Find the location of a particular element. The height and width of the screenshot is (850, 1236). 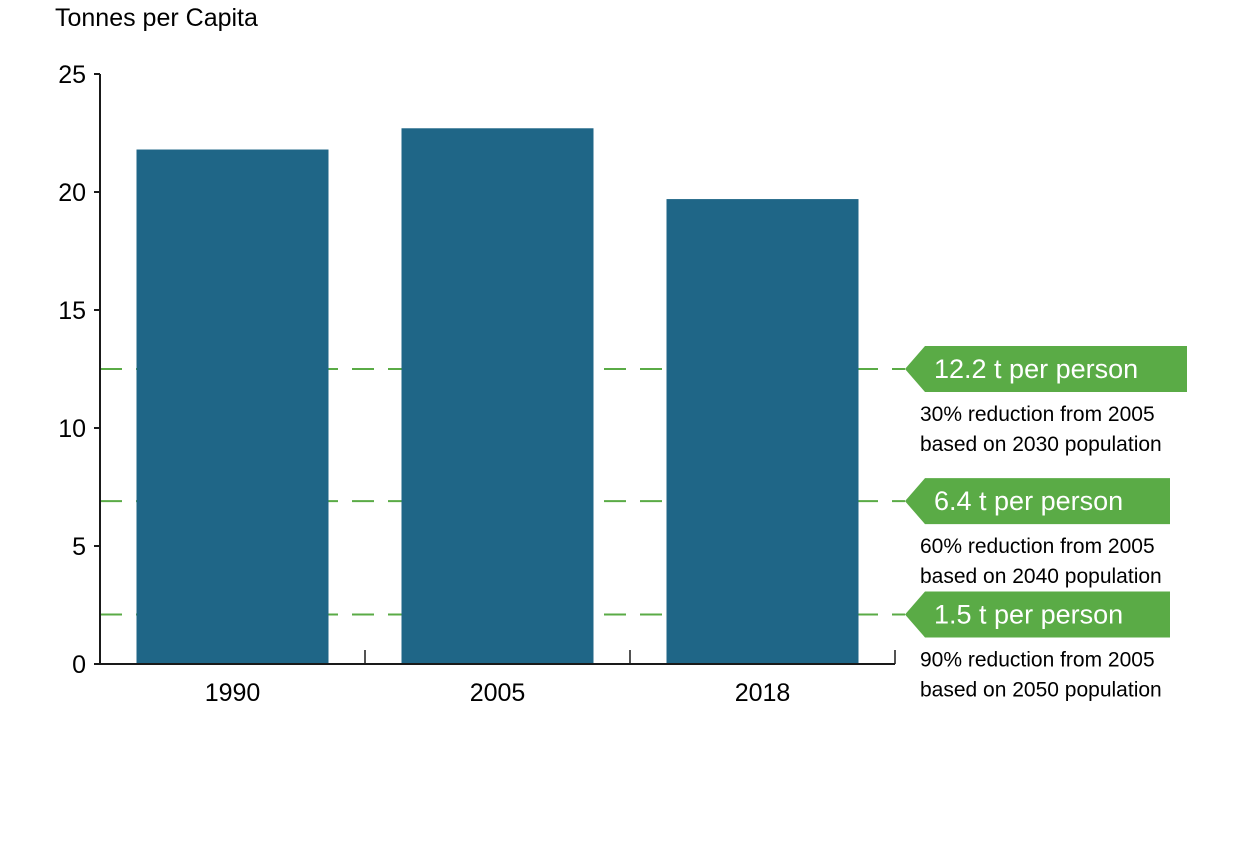

target-note: based on 2030 population is located at coordinates (1041, 444).